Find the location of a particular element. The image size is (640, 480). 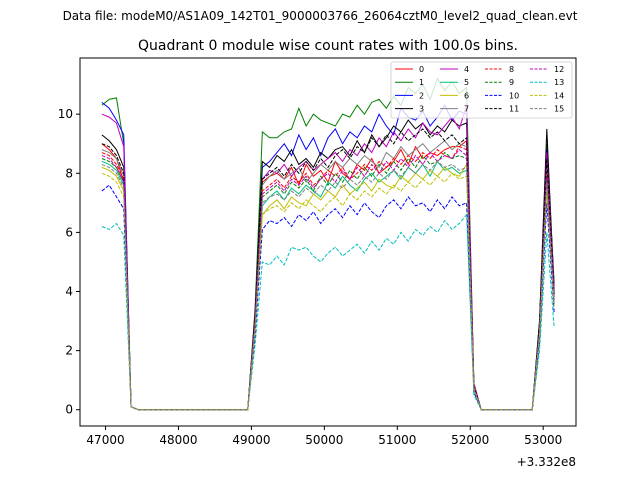

legend-label-4: 4 is located at coordinates (466, 69).